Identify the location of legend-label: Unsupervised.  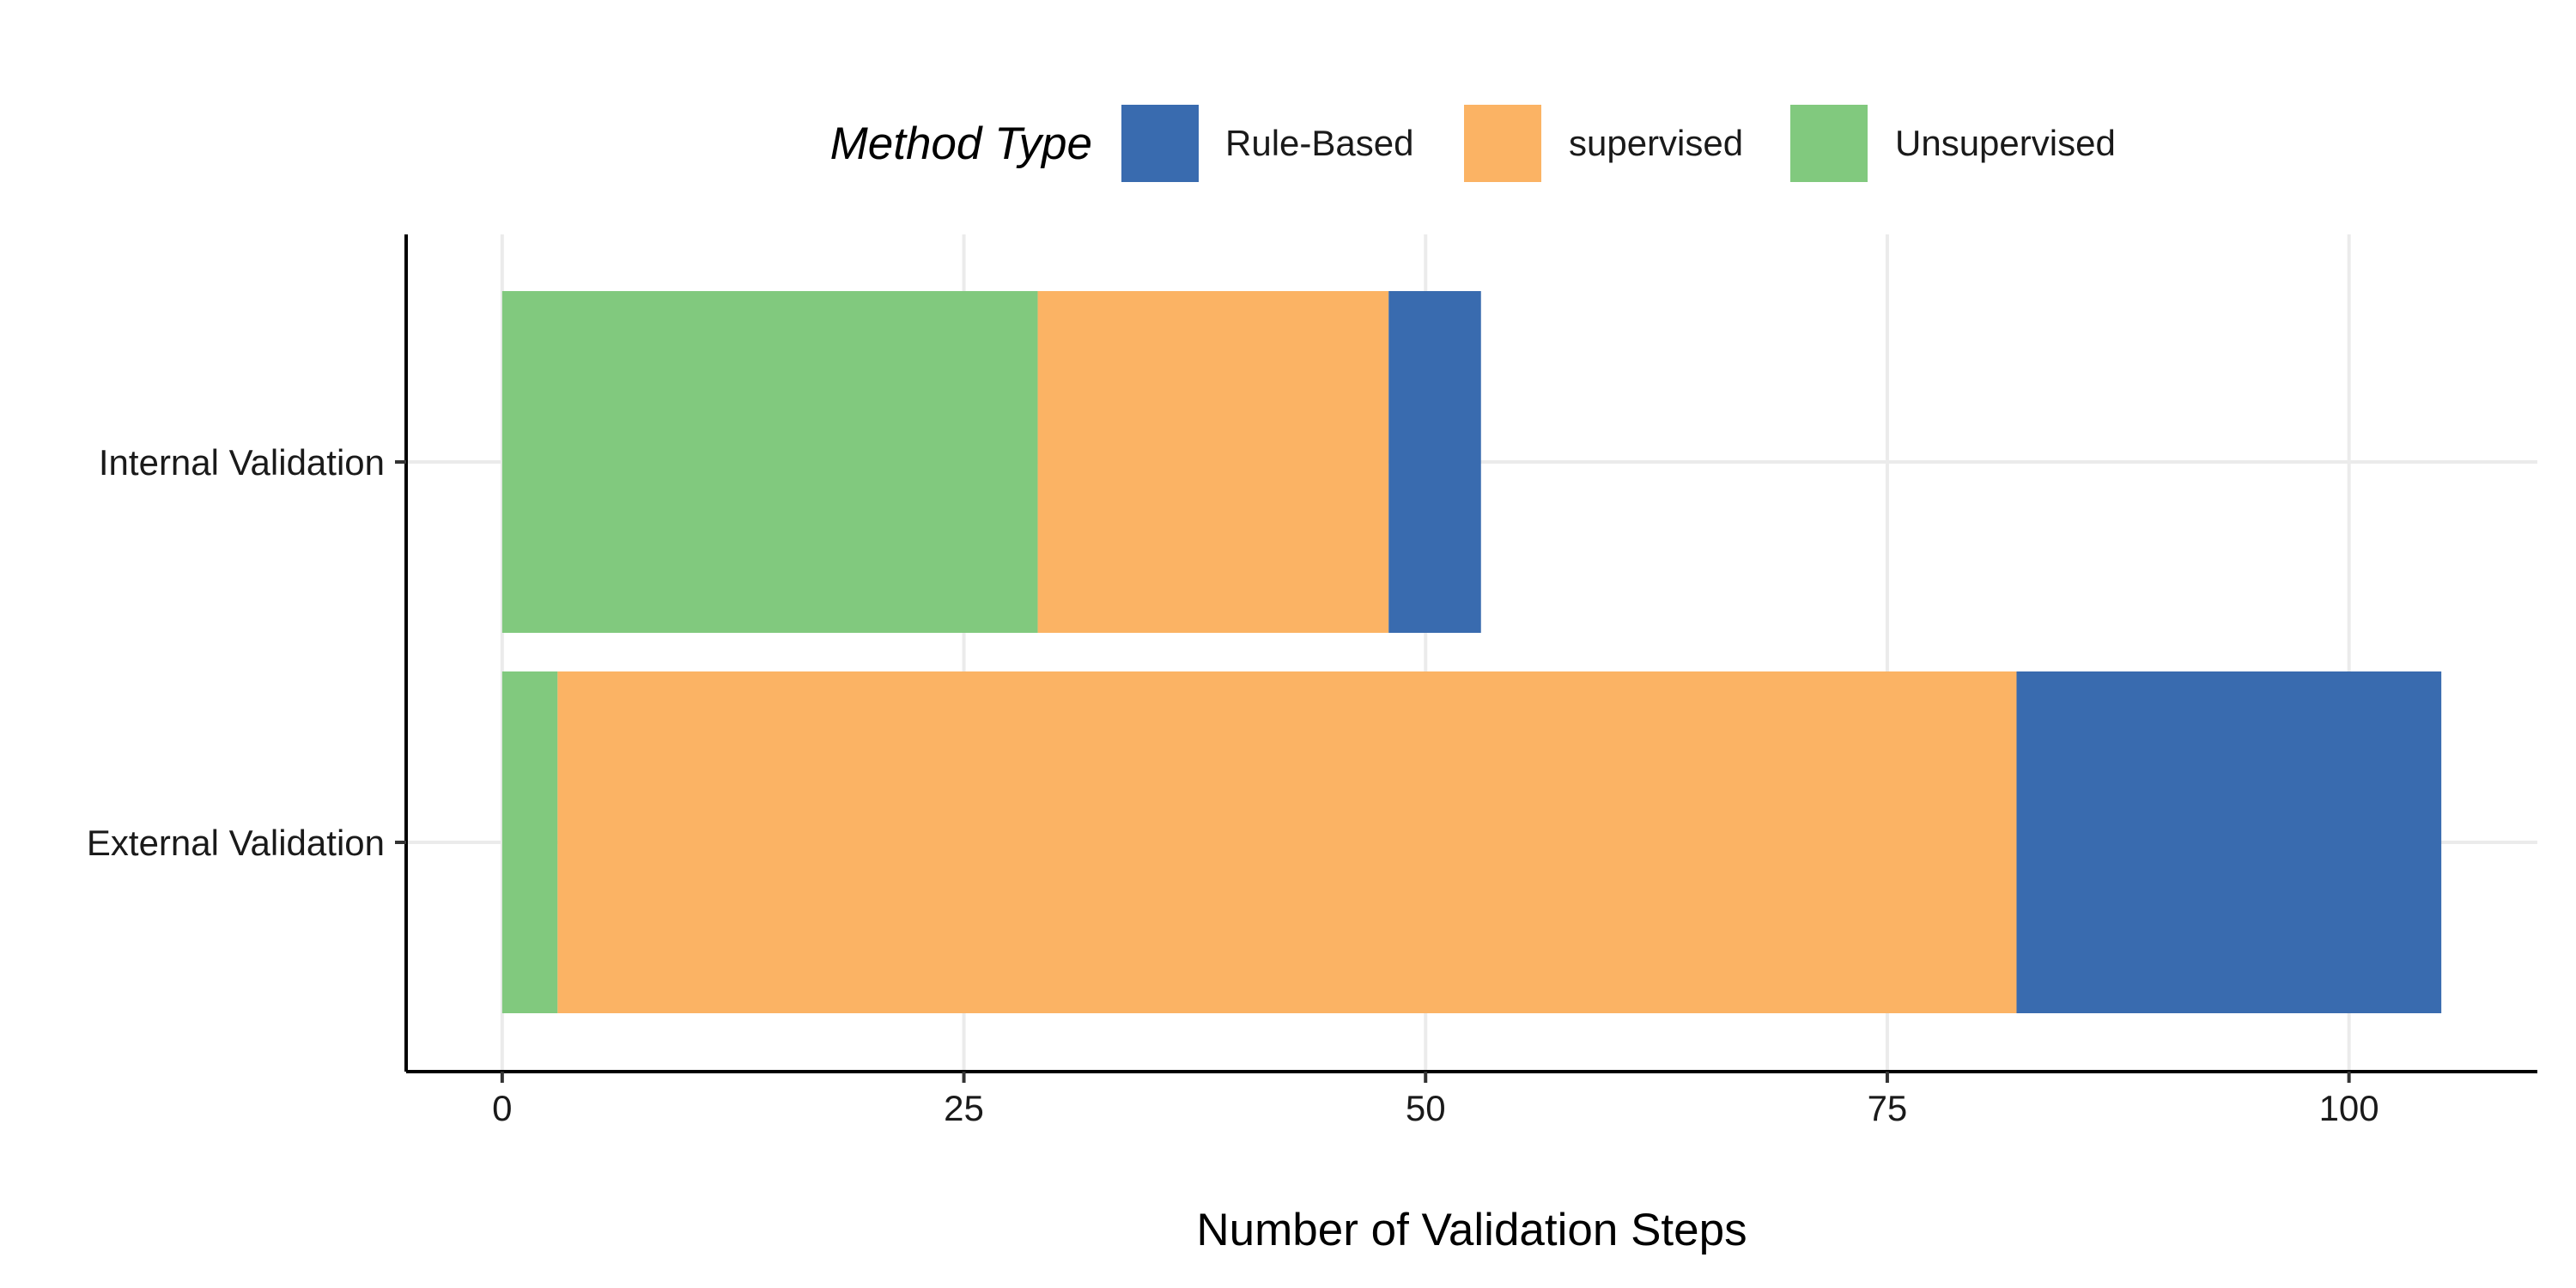
(2005, 143).